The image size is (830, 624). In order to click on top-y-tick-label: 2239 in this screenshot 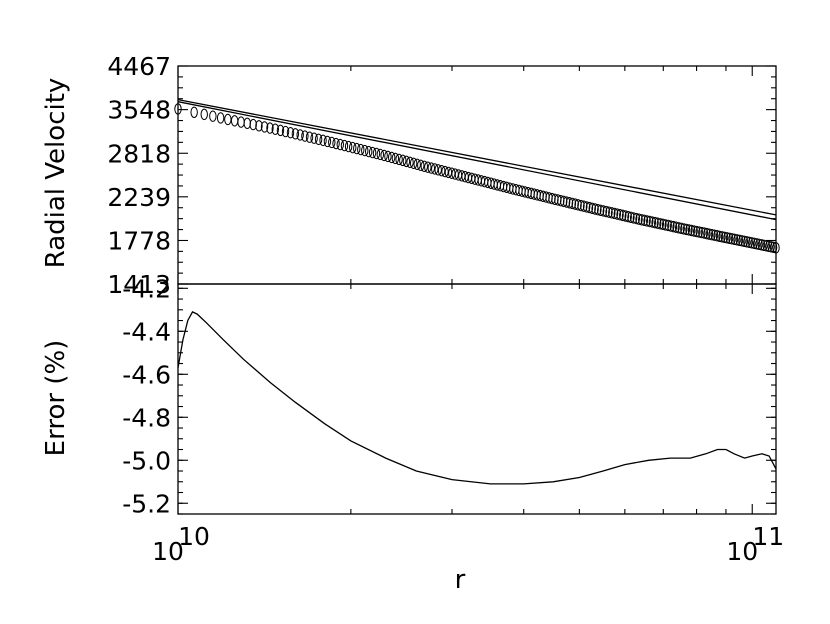, I will do `click(139, 197)`.